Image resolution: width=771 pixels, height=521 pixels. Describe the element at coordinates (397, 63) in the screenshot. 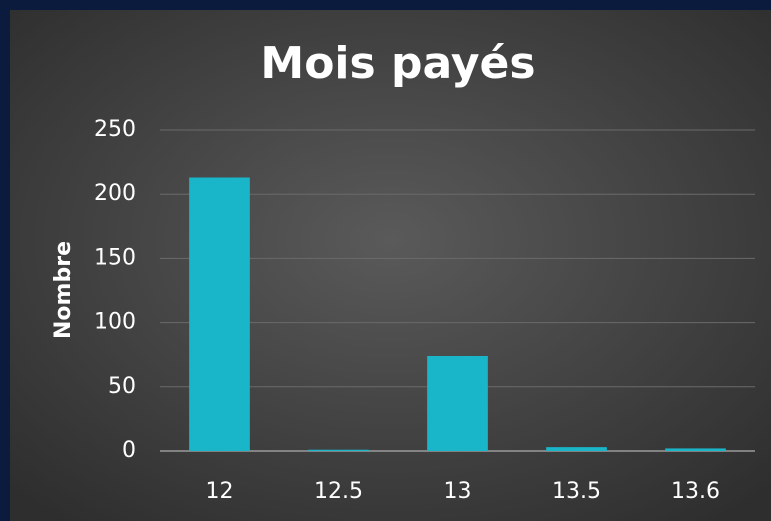

I see `chart-title: Mois payés` at that location.